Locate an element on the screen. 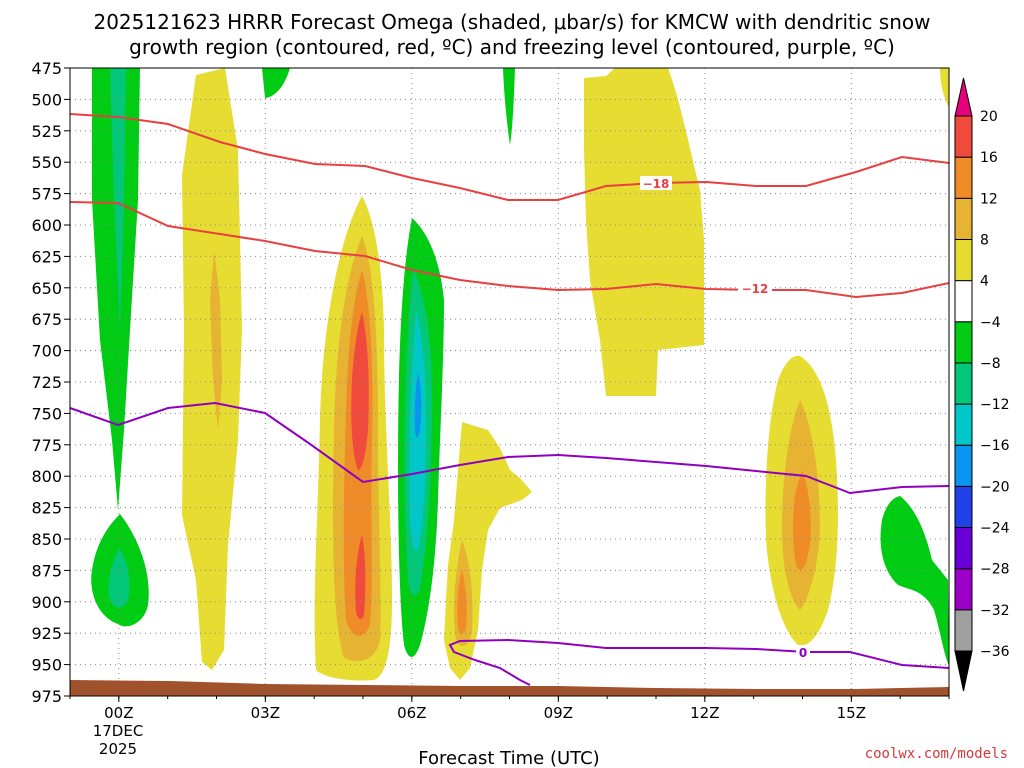 This screenshot has width=1024, height=768. y-tick-label: 575 is located at coordinates (46, 194).